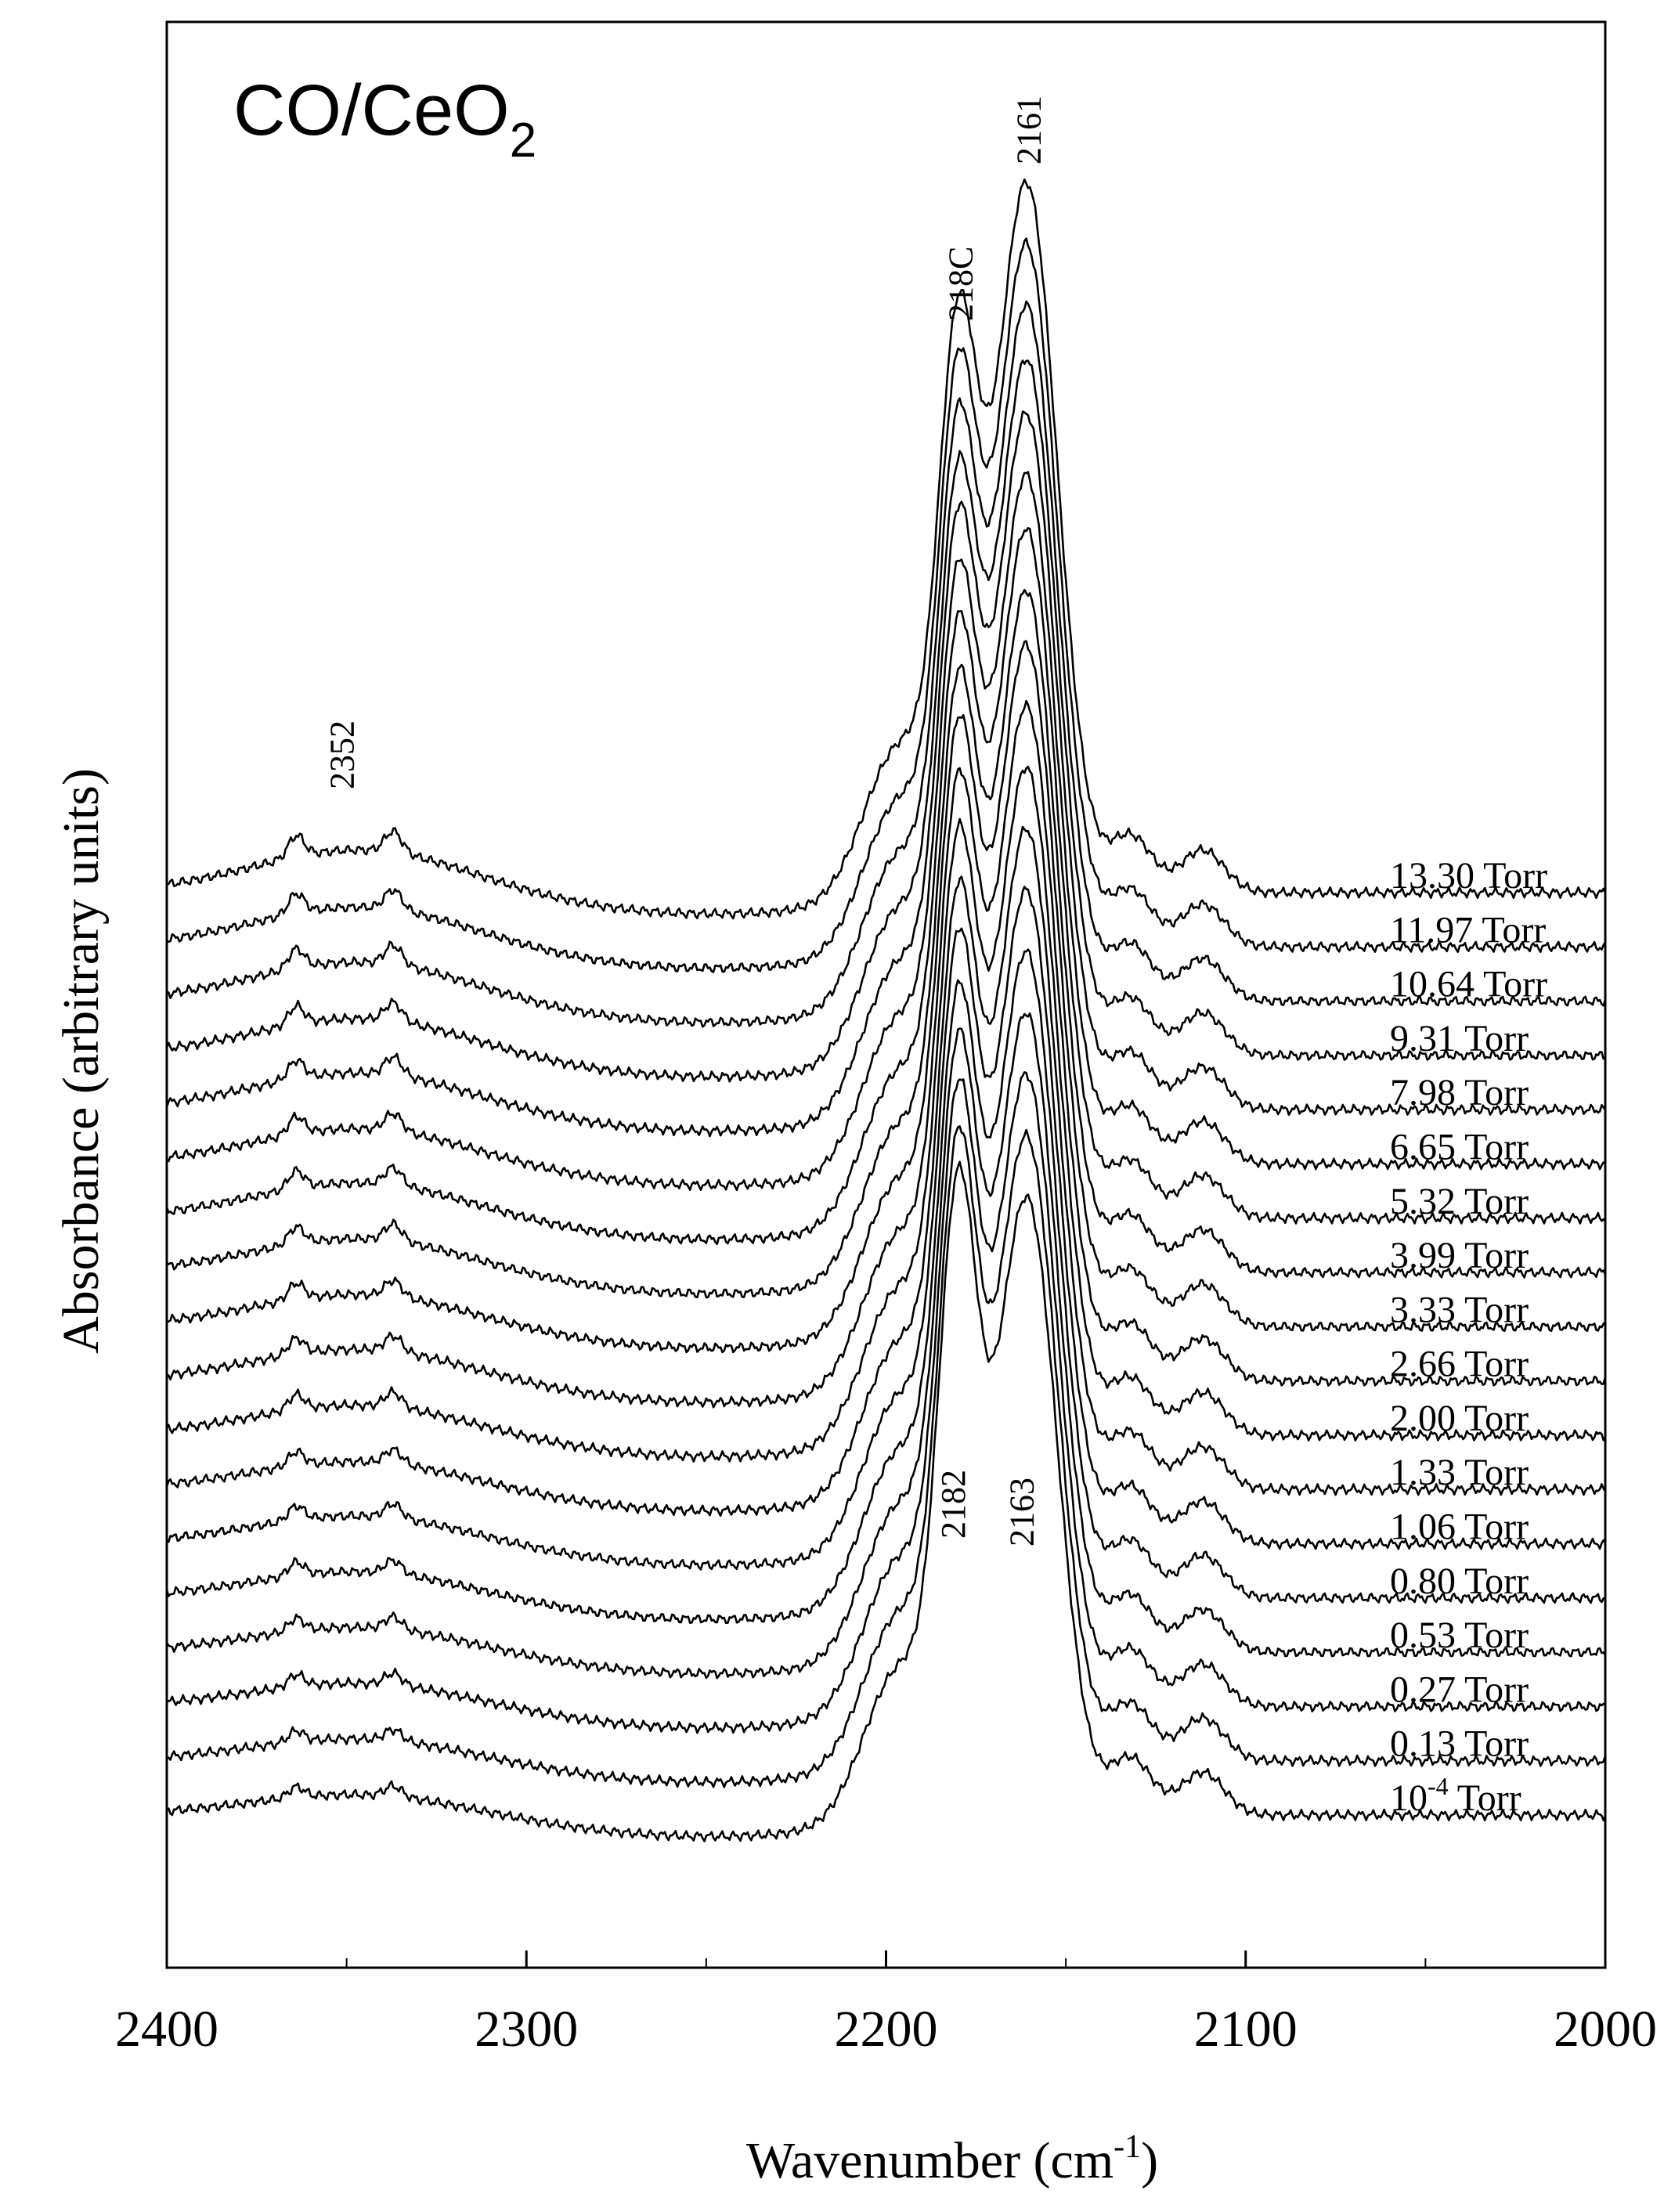 The width and height of the screenshot is (1664, 2212). What do you see at coordinates (1459, 1038) in the screenshot?
I see `series-label: 9.31 Torr` at bounding box center [1459, 1038].